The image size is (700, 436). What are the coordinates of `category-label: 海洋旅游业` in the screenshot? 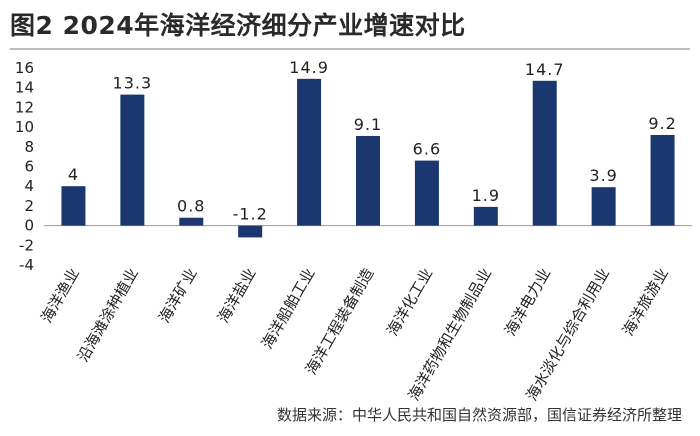 It's located at (645, 302).